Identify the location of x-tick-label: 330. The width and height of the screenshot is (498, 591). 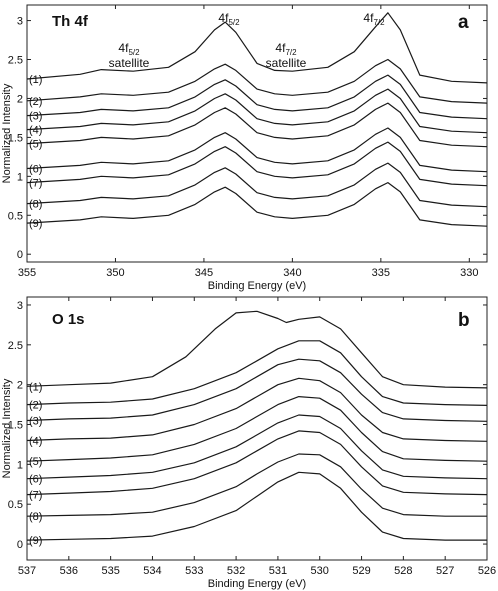
(469, 273).